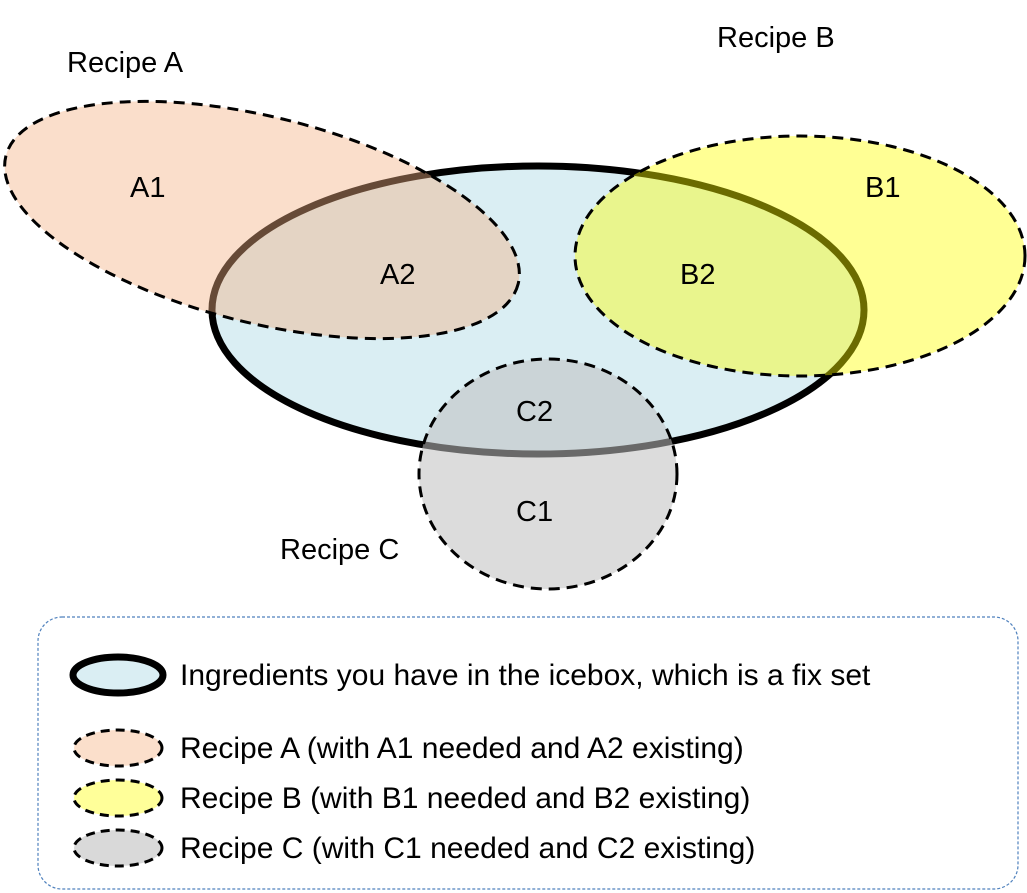  What do you see at coordinates (534, 412) in the screenshot?
I see `region-c2-label: C2` at bounding box center [534, 412].